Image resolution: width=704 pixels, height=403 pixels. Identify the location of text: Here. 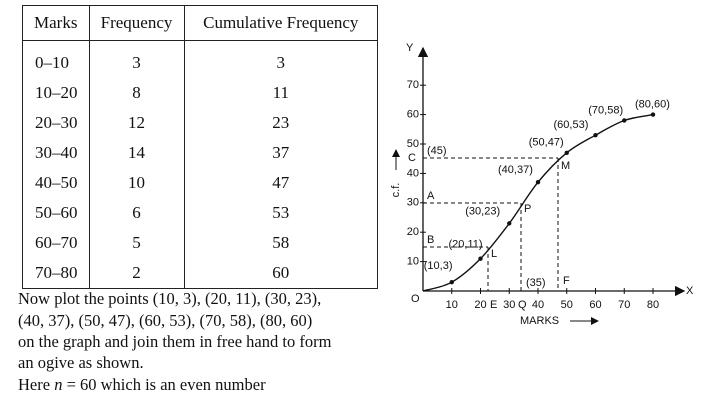
(36, 384).